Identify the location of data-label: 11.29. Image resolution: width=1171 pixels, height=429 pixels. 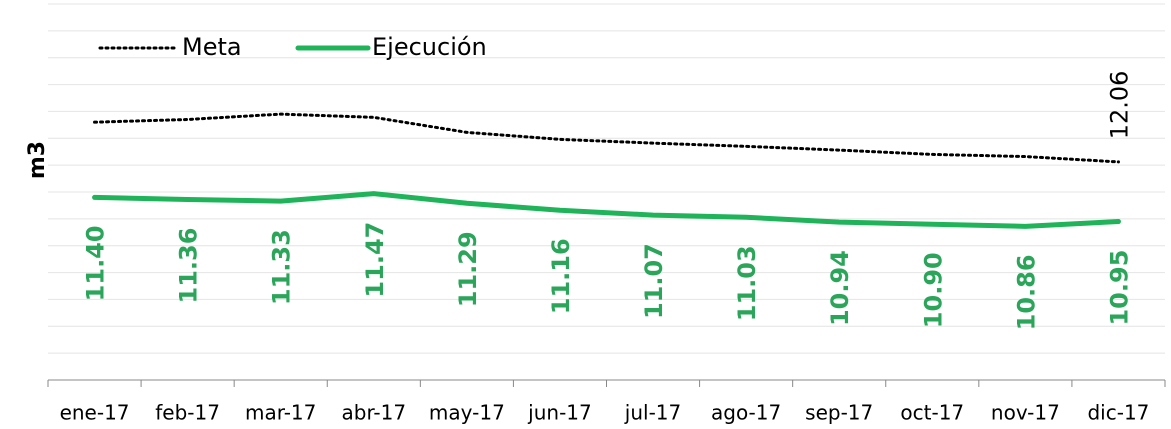
(468, 269).